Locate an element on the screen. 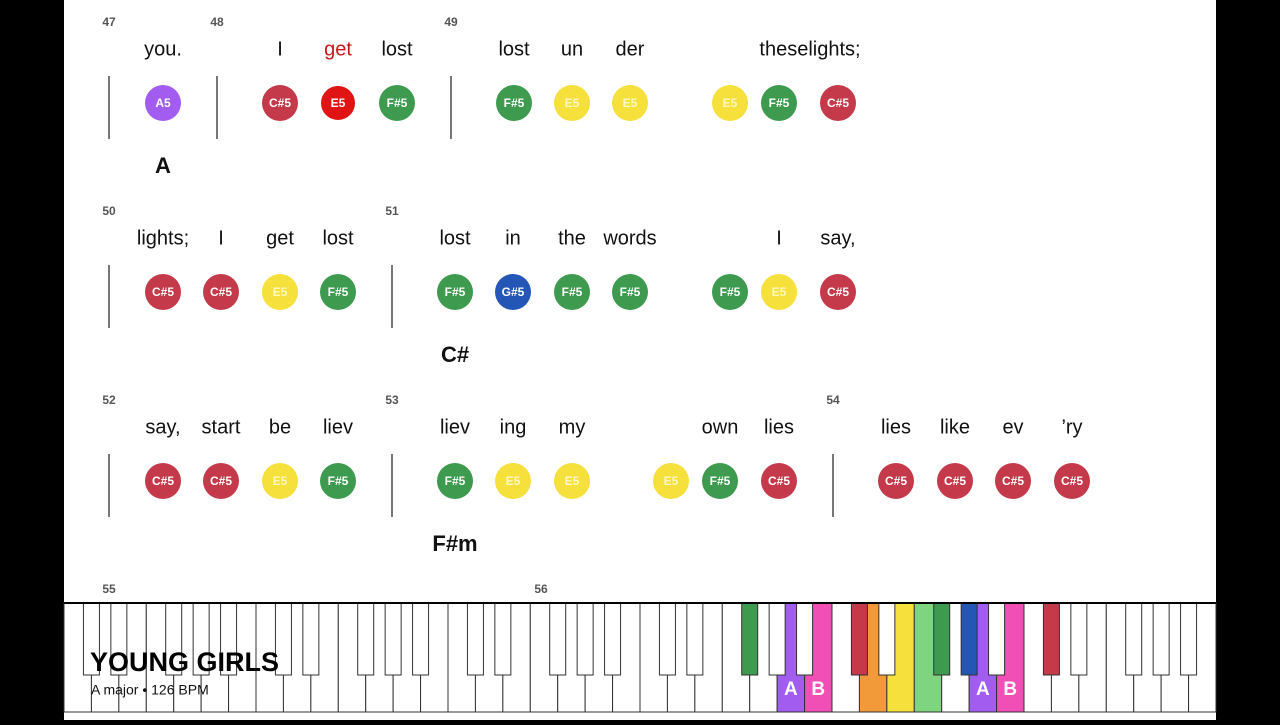 Image resolution: width=1280 pixels, height=725 pixels. note-label: G#5 is located at coordinates (513, 292).